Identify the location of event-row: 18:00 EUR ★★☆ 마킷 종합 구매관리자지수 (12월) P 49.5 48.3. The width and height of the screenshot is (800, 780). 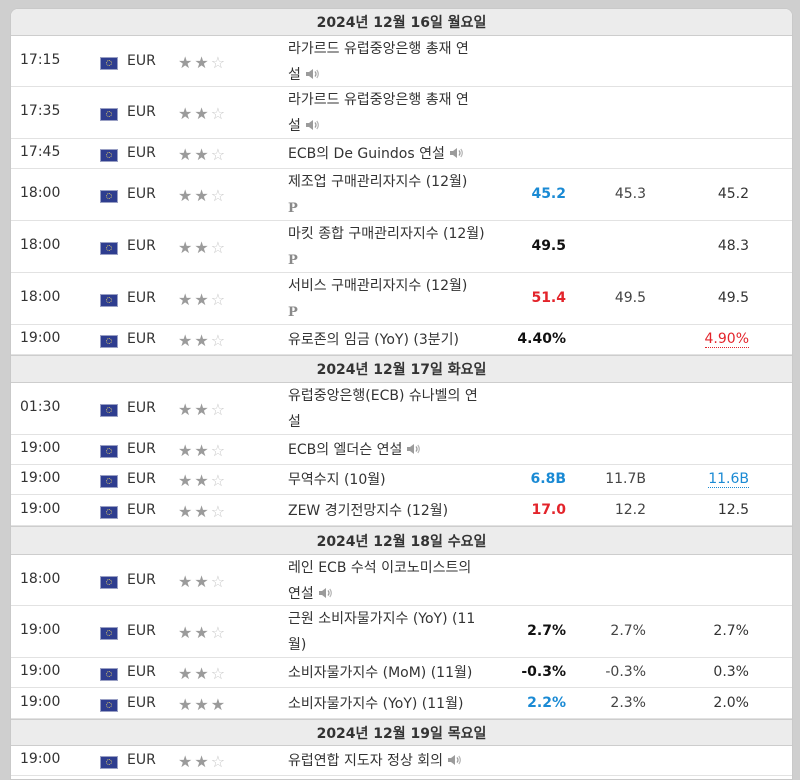
(401, 247).